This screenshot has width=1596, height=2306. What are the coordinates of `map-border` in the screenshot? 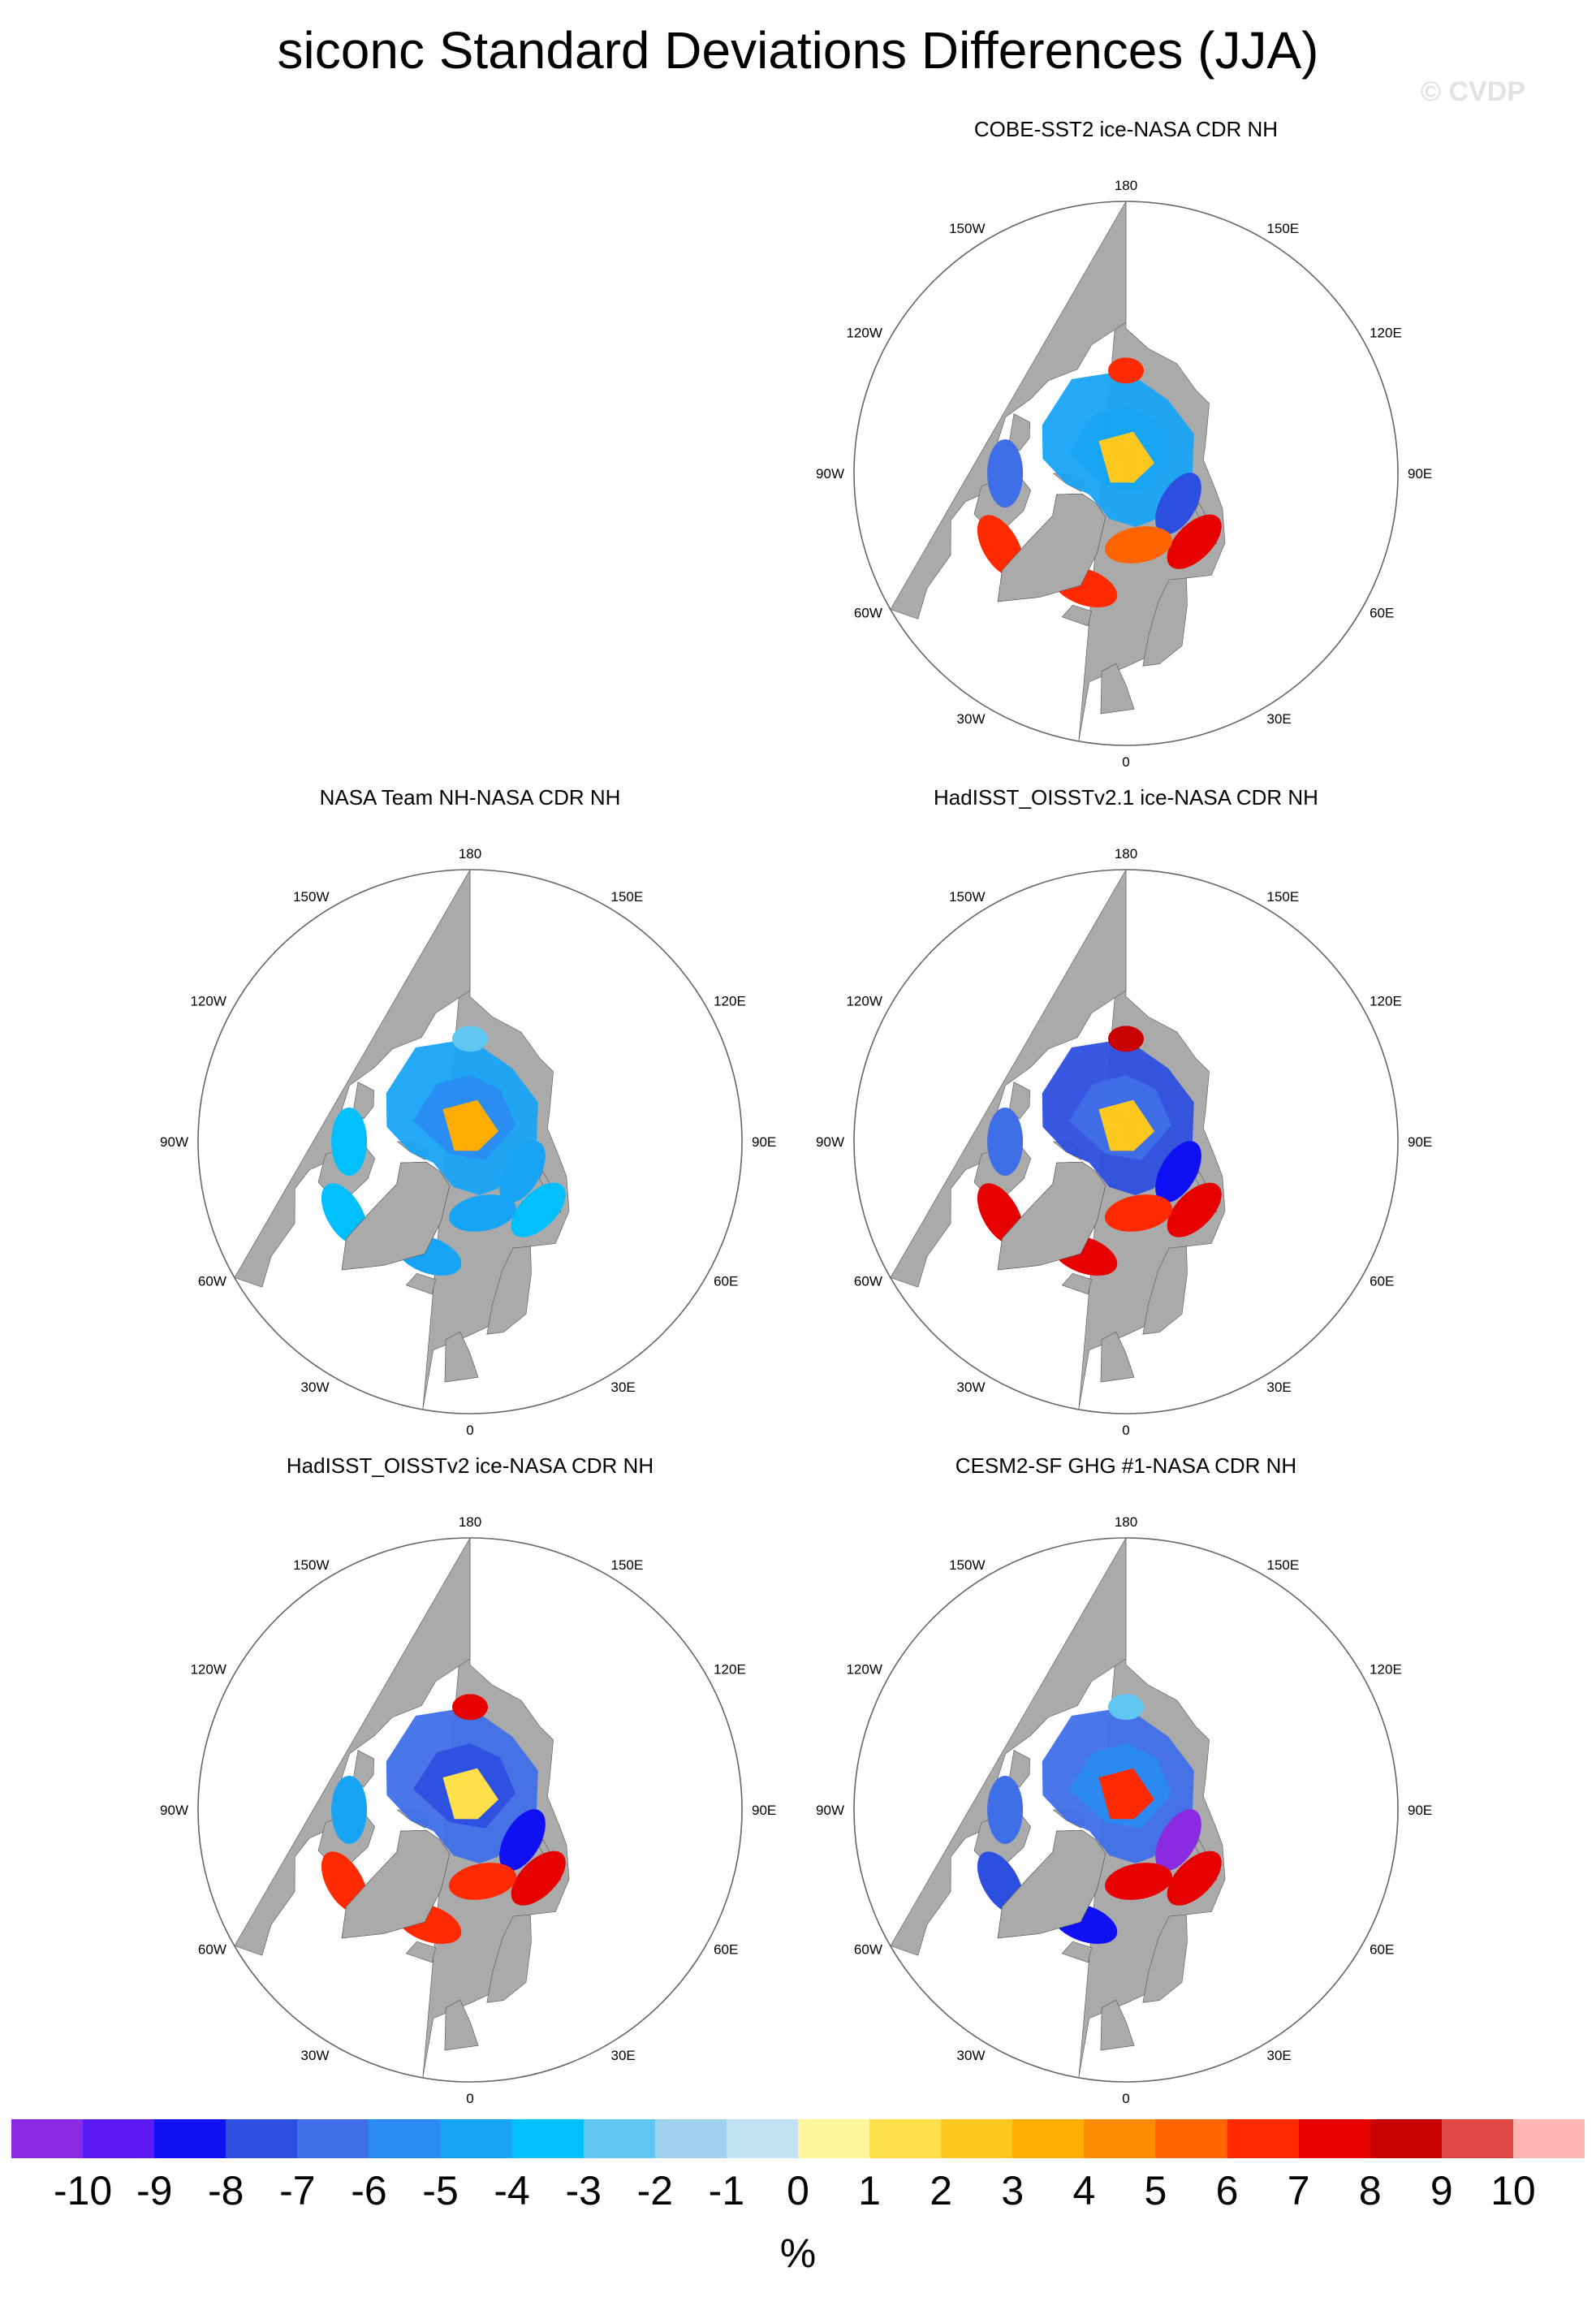 It's located at (470, 1810).